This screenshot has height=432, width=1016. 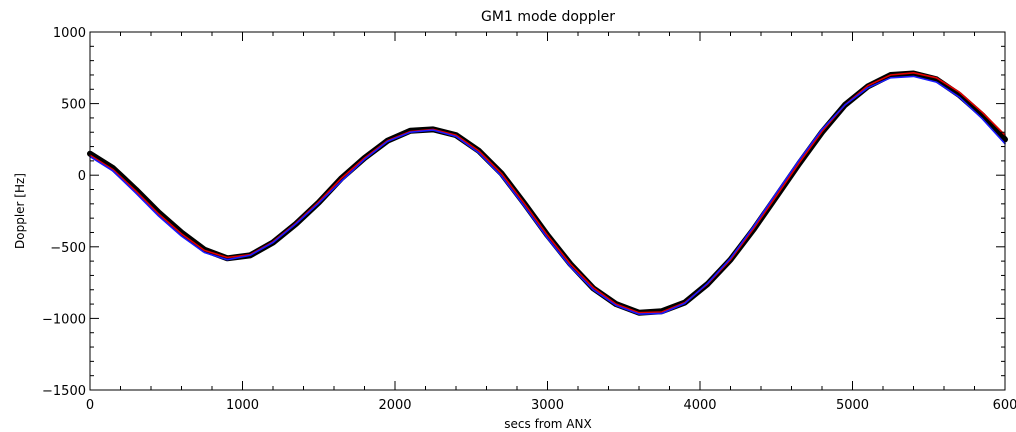 I want to click on y-tick-label: 500, so click(x=73, y=105).